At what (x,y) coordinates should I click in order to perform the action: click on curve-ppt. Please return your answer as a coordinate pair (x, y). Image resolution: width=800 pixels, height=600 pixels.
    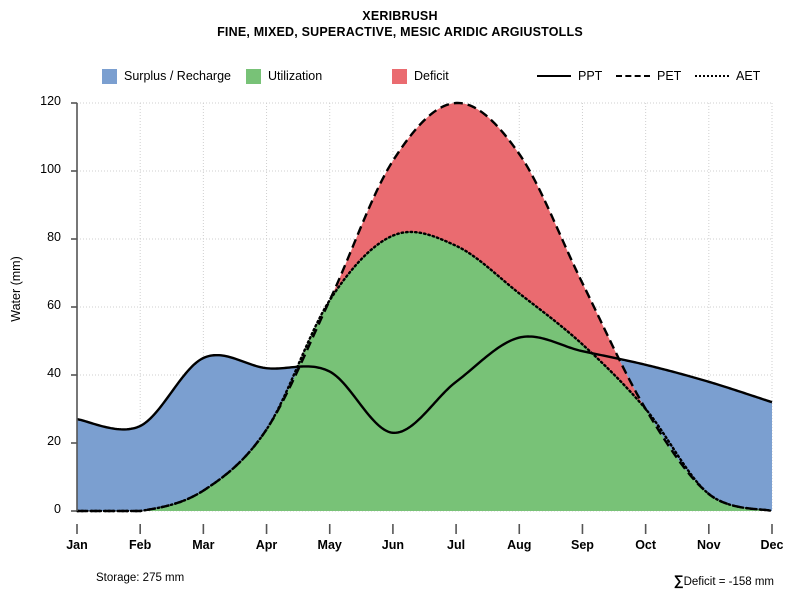
    Looking at the image, I should click on (424, 385).